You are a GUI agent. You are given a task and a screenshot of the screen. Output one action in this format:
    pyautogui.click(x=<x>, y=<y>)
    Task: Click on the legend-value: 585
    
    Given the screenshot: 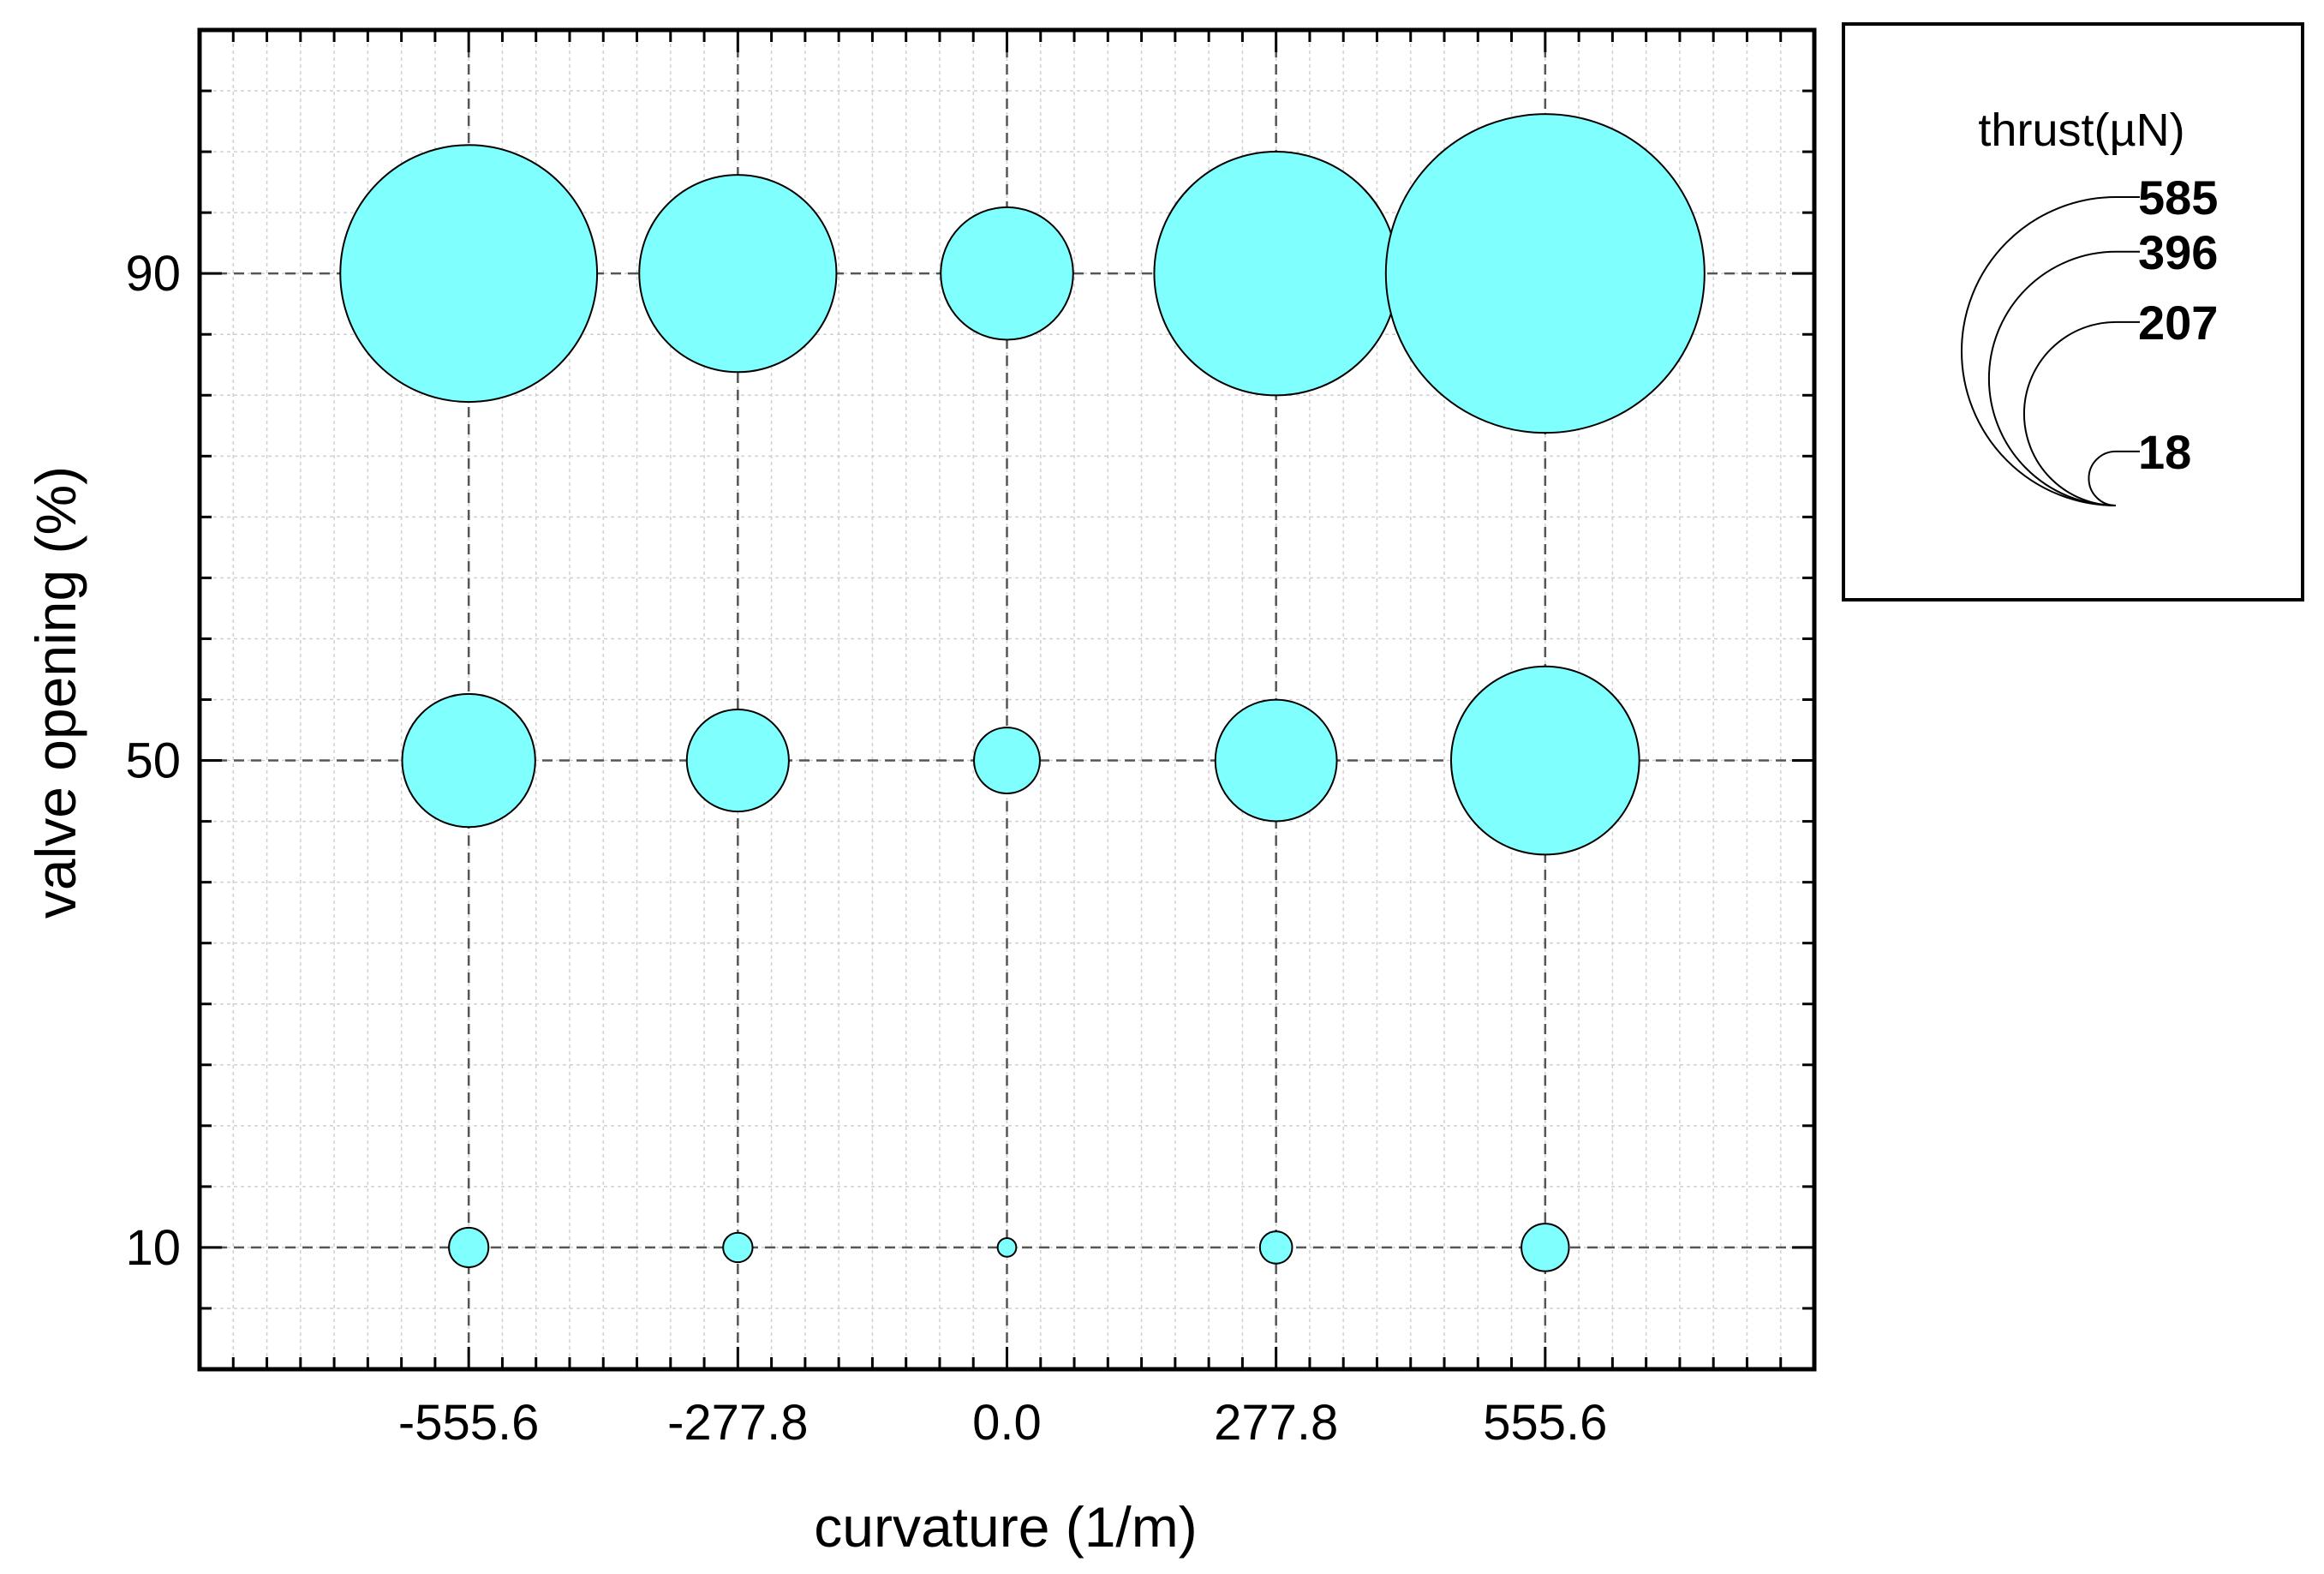 What is the action you would take?
    pyautogui.click(x=2178, y=197)
    